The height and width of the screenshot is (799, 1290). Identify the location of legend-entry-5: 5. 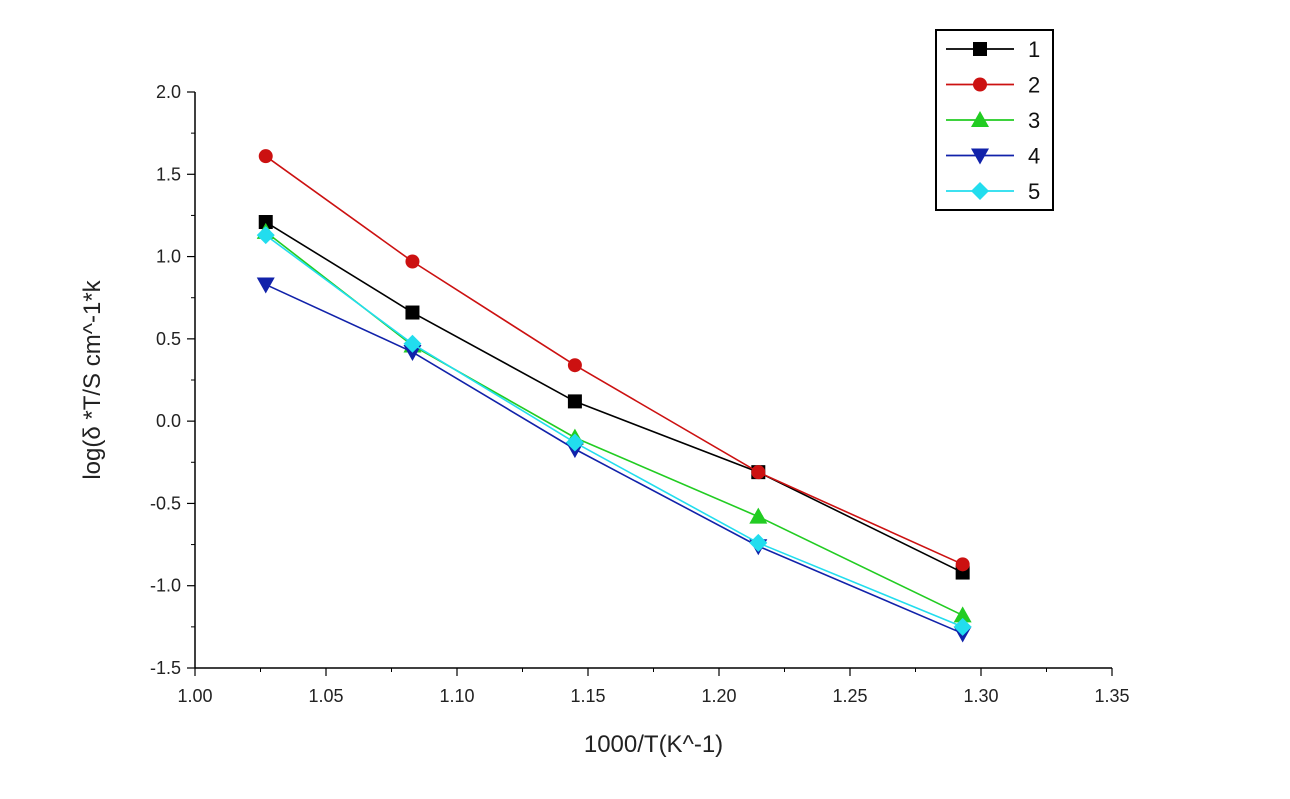
(993, 191).